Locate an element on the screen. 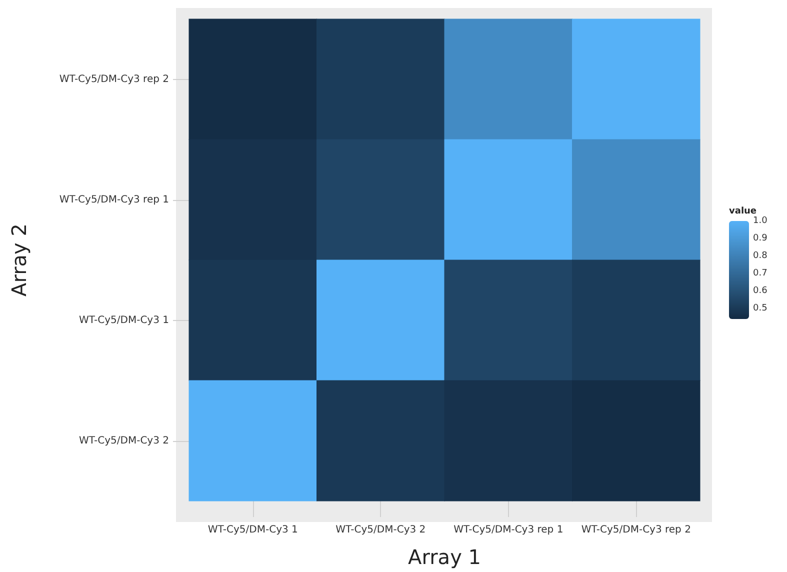  color-bar-title: value is located at coordinates (743, 211).